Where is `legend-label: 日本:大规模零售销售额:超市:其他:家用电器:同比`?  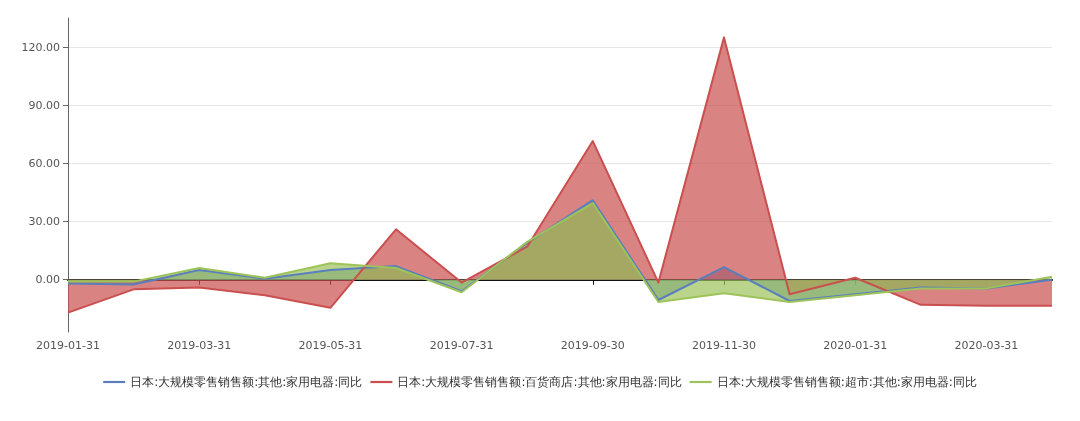 legend-label: 日本:大规模零售销售额:超市:其他:家用电器:同比 is located at coordinates (846, 382).